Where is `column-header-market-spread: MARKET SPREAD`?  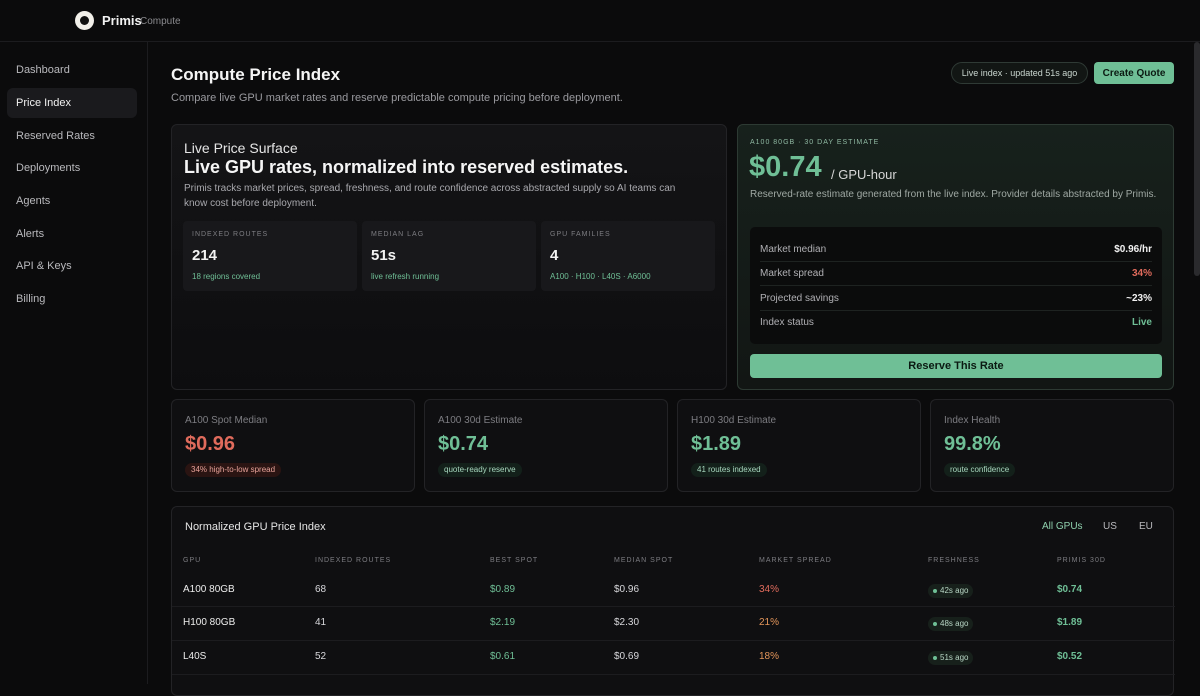
column-header-market-spread: MARKET SPREAD is located at coordinates (795, 560).